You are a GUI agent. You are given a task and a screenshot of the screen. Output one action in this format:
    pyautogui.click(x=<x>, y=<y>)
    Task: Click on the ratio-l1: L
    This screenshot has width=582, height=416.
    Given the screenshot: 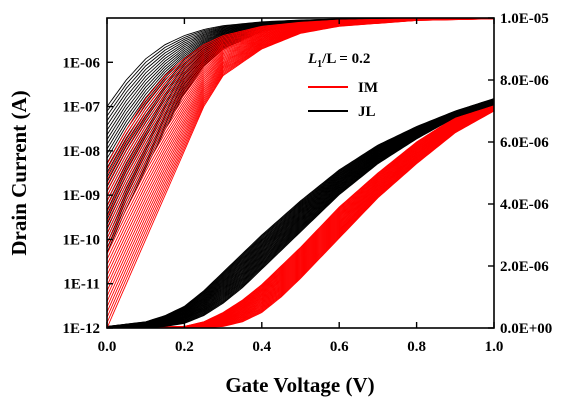 What is the action you would take?
    pyautogui.click(x=312, y=59)
    